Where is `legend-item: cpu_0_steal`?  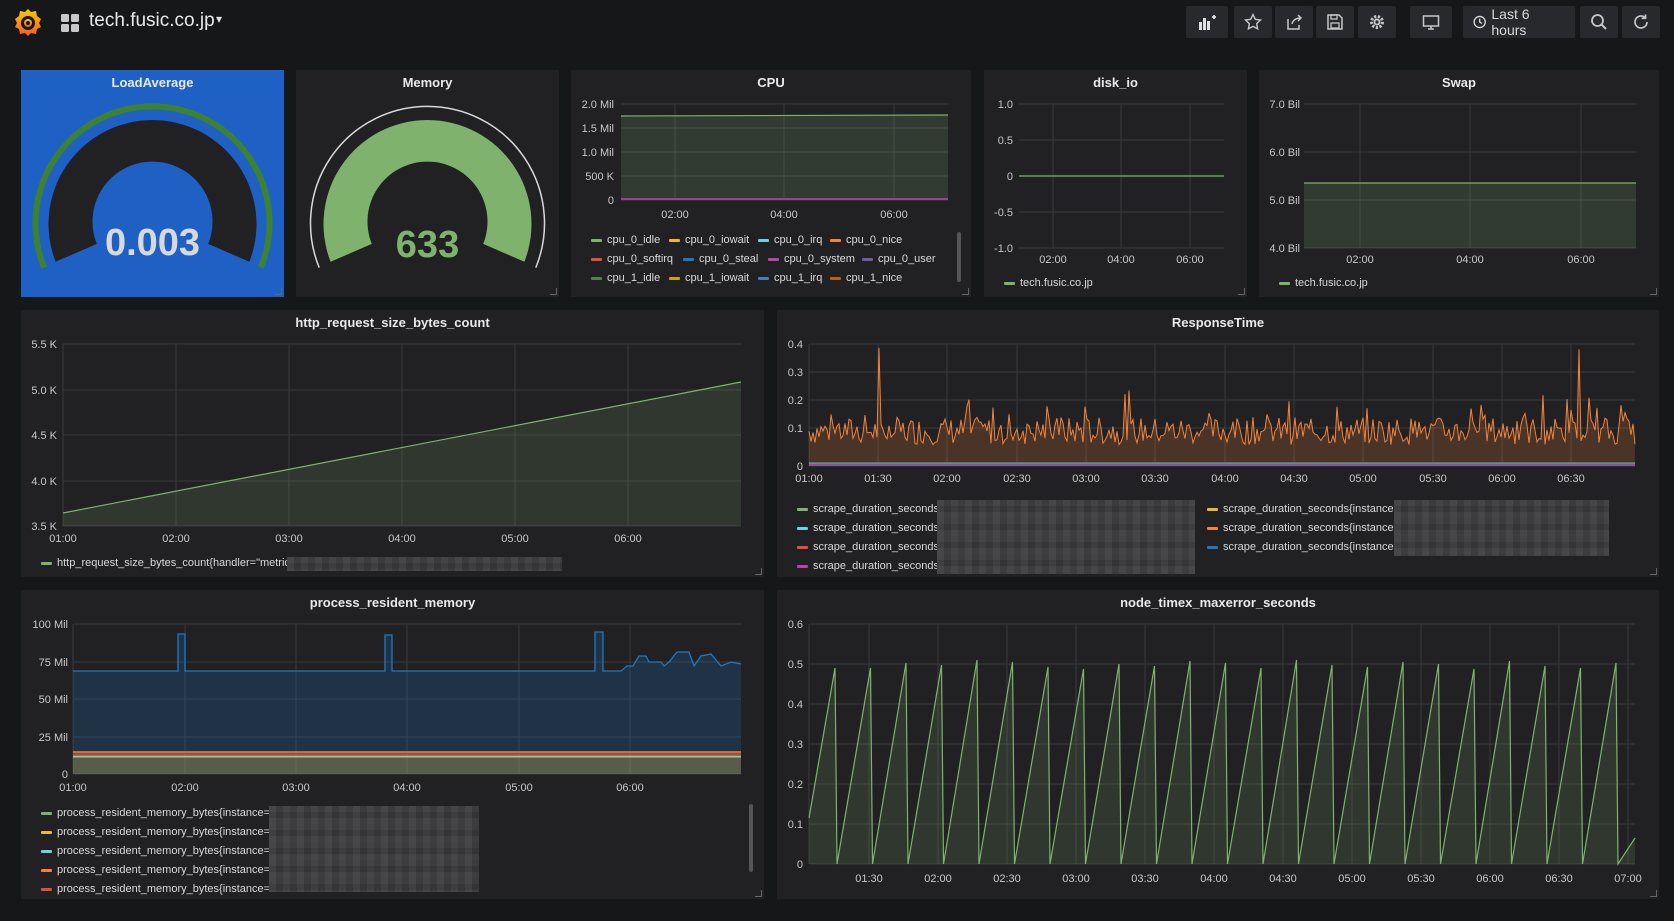 legend-item: cpu_0_steal is located at coordinates (720, 259).